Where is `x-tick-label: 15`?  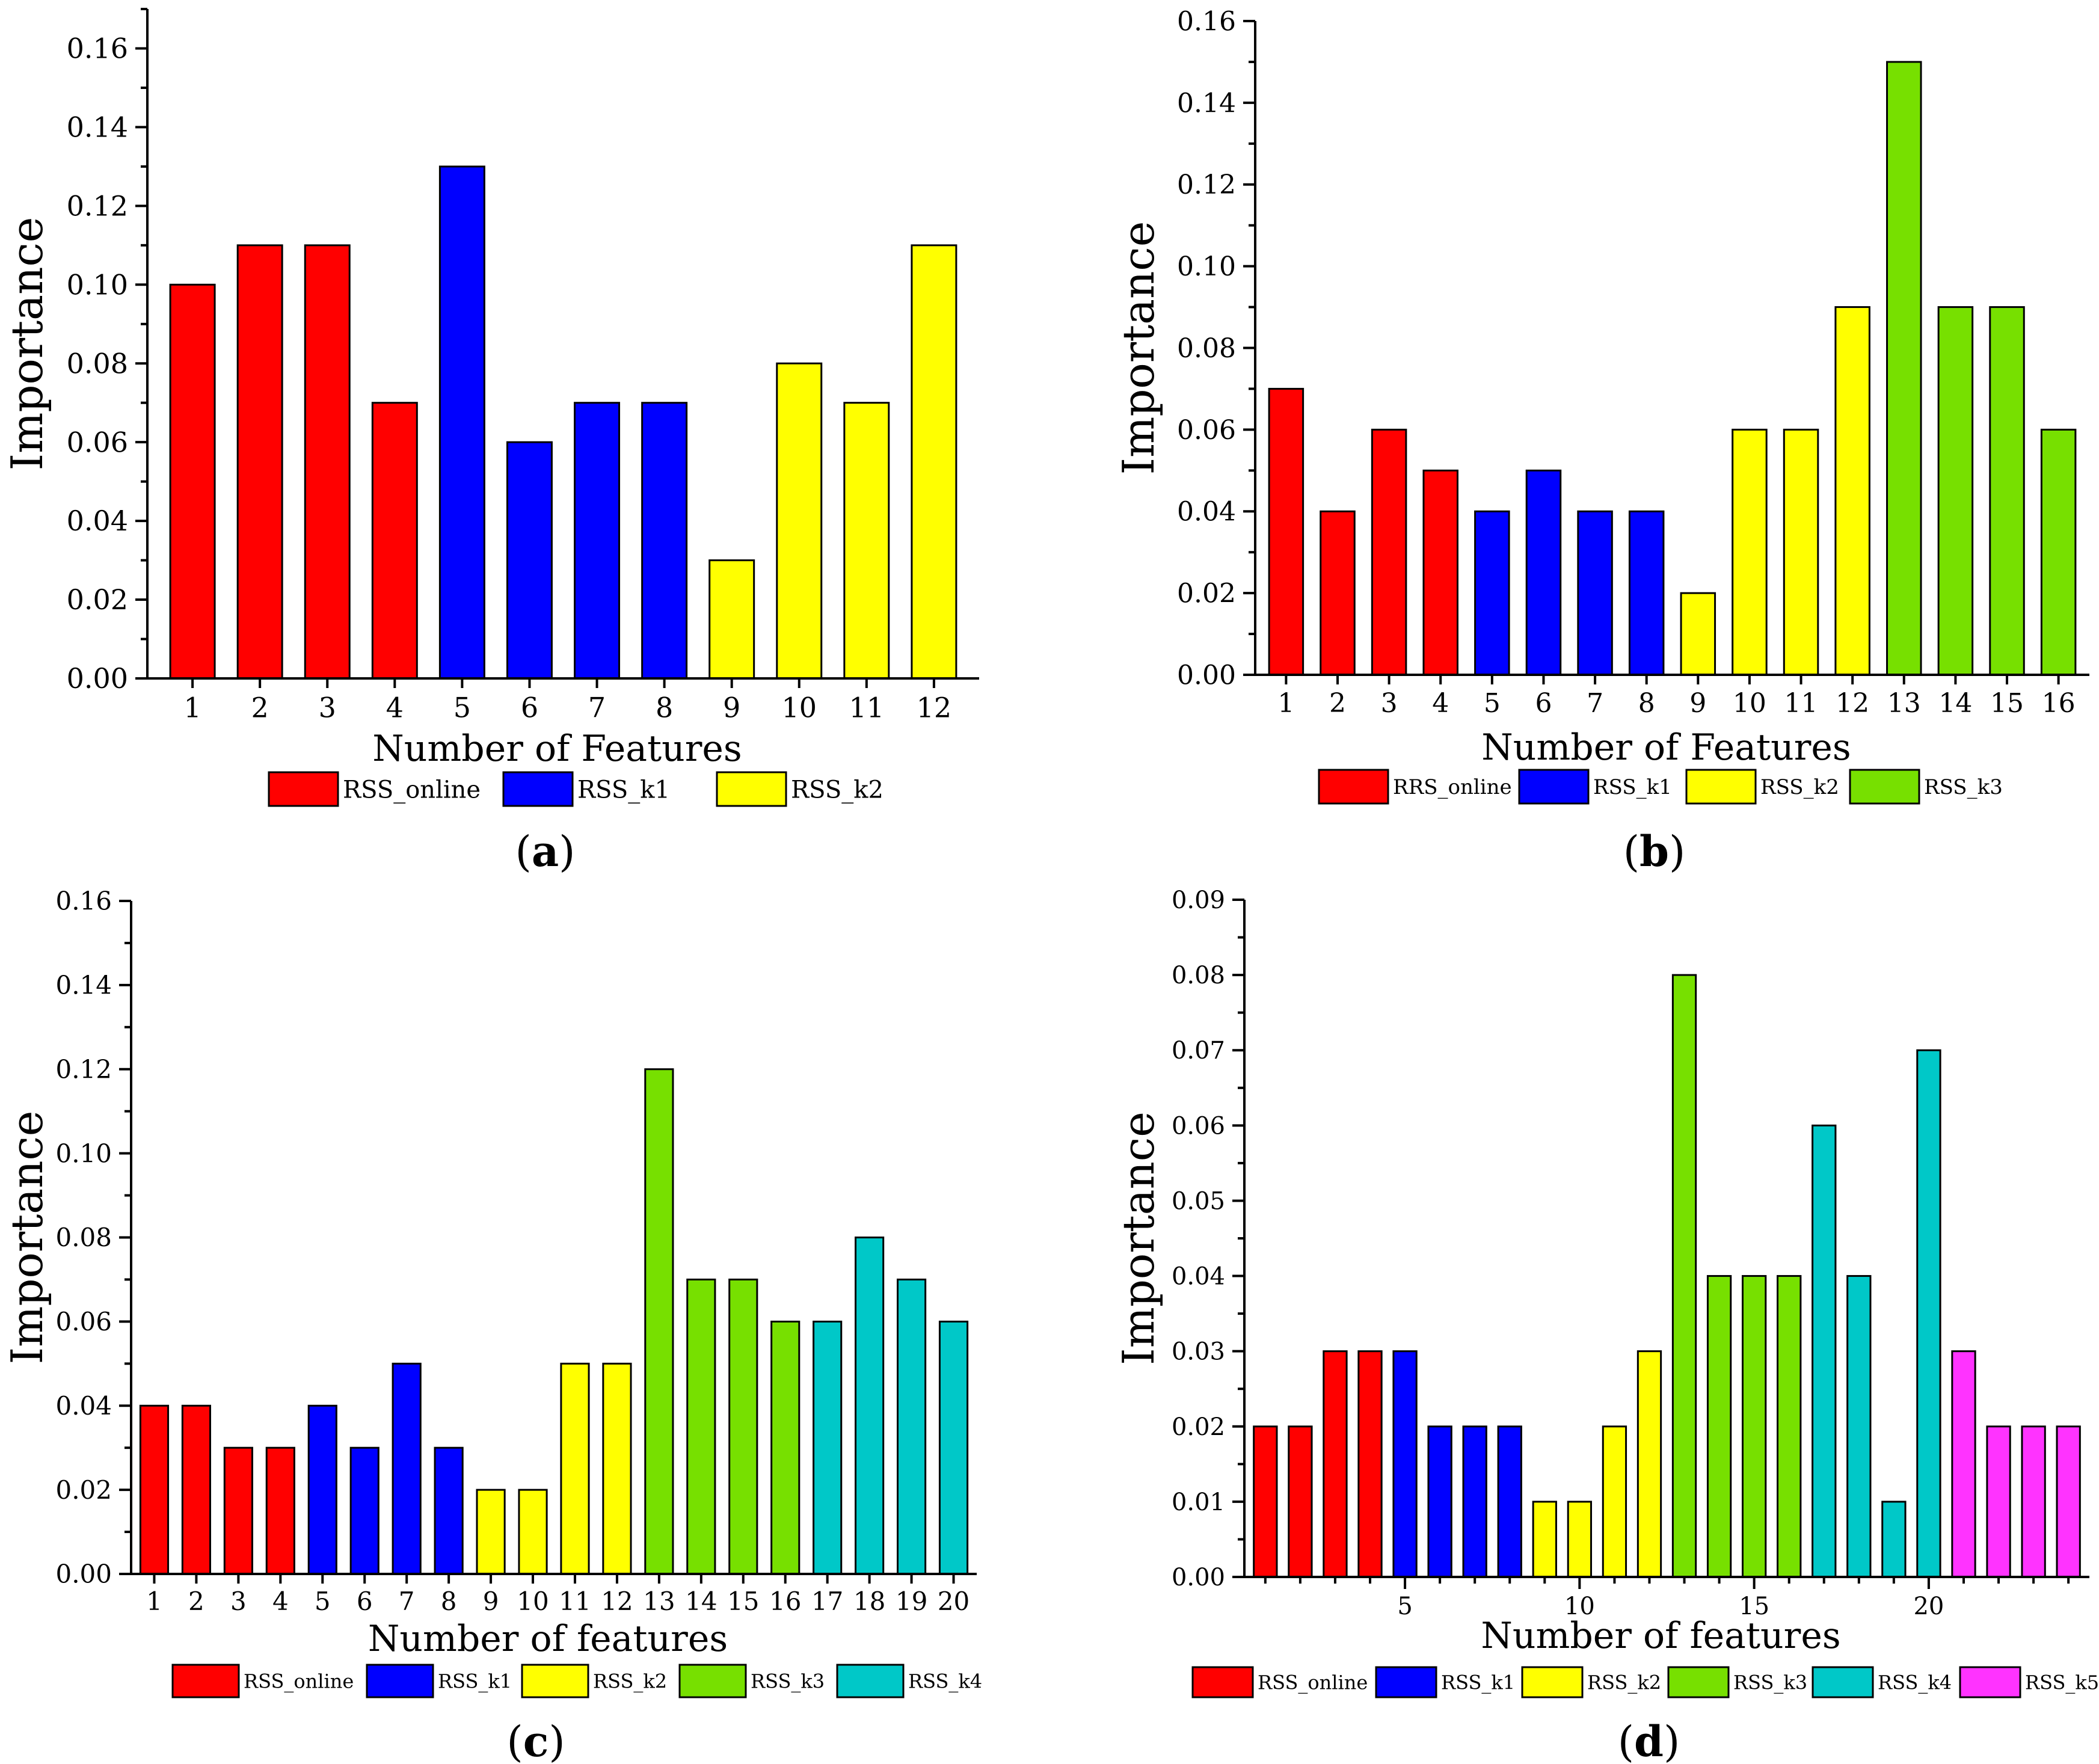 x-tick-label: 15 is located at coordinates (743, 1602).